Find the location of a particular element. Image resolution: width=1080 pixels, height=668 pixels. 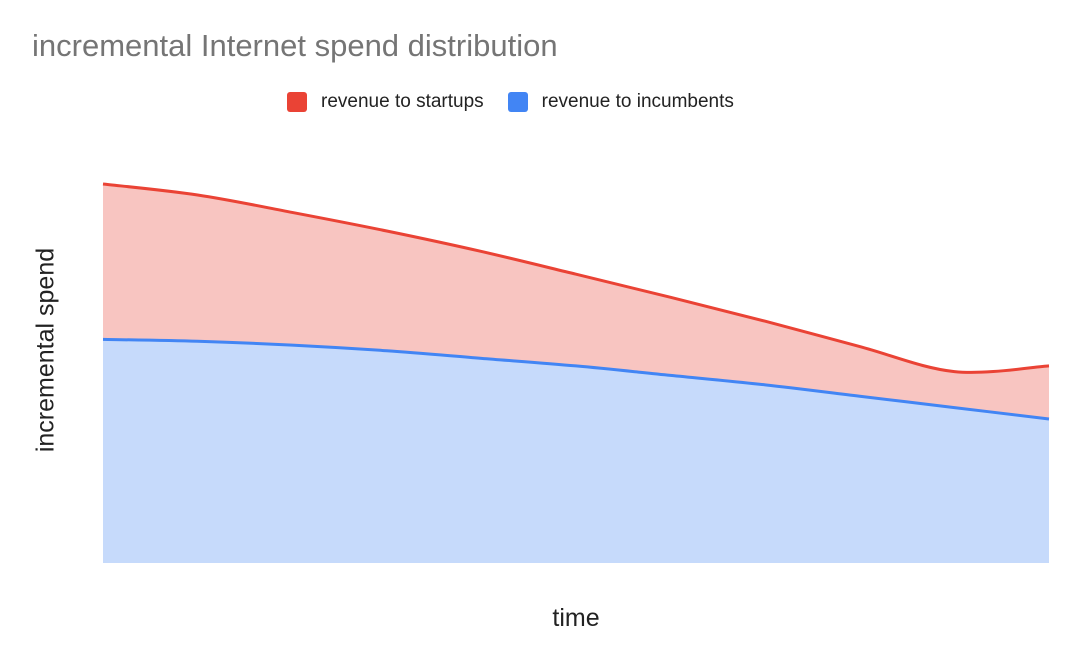

legend-label-startups: revenue to startups is located at coordinates (402, 101).